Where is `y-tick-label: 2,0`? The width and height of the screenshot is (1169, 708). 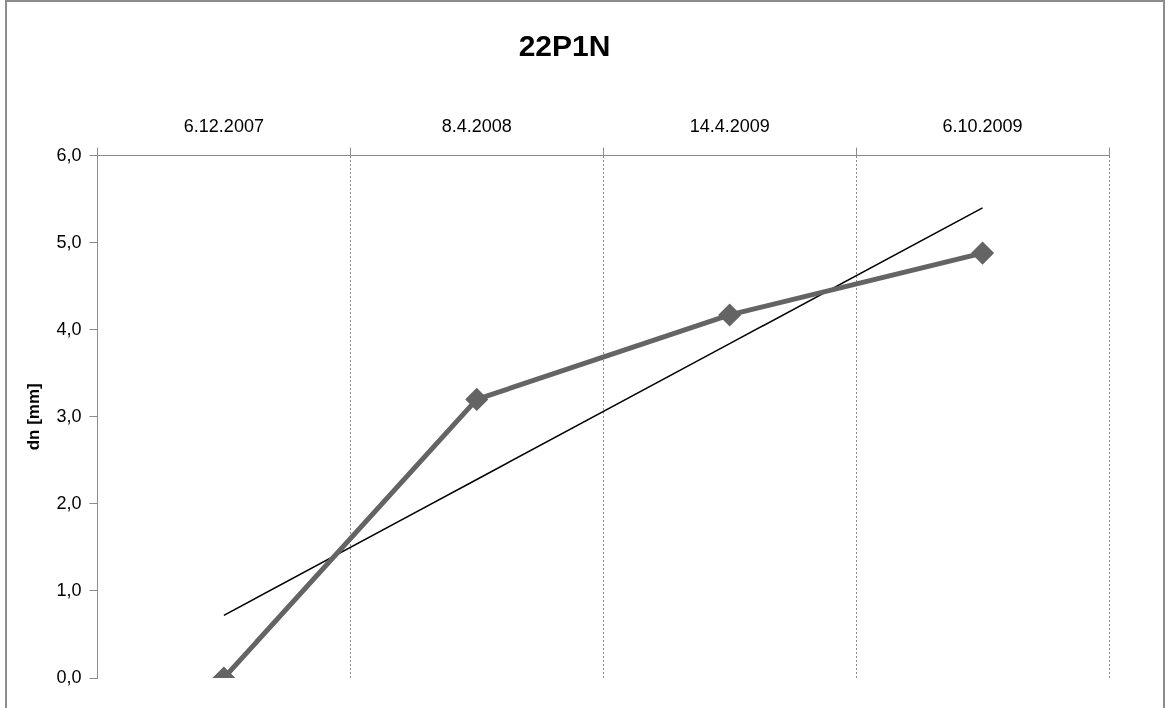 y-tick-label: 2,0 is located at coordinates (69, 502).